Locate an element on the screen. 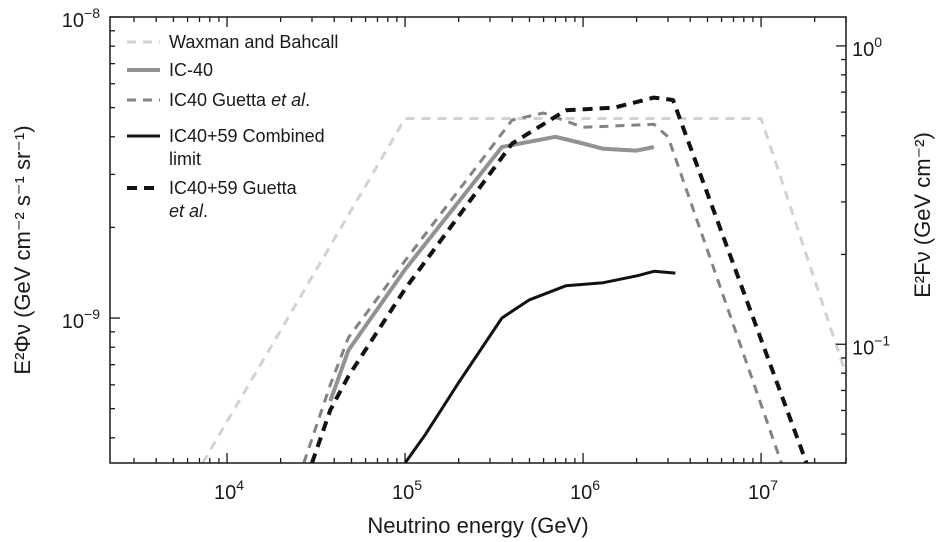 The image size is (946, 542). legend-label: et al. is located at coordinates (188, 211).